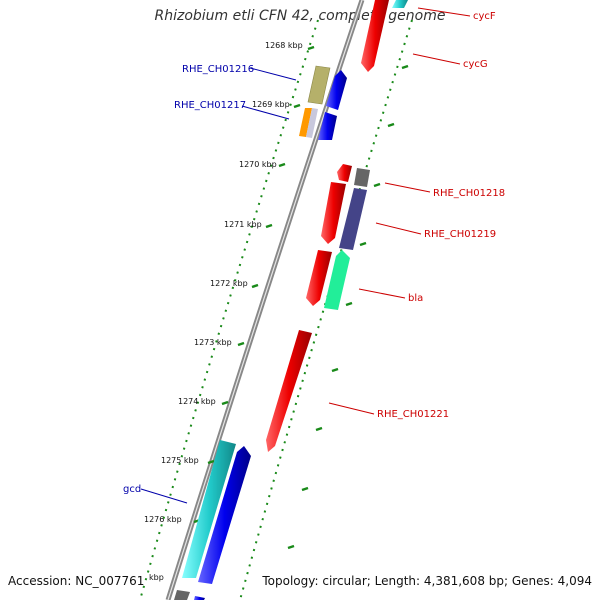 The height and width of the screenshot is (600, 600). I want to click on tick-label-1271: 1271 kbp, so click(243, 224).